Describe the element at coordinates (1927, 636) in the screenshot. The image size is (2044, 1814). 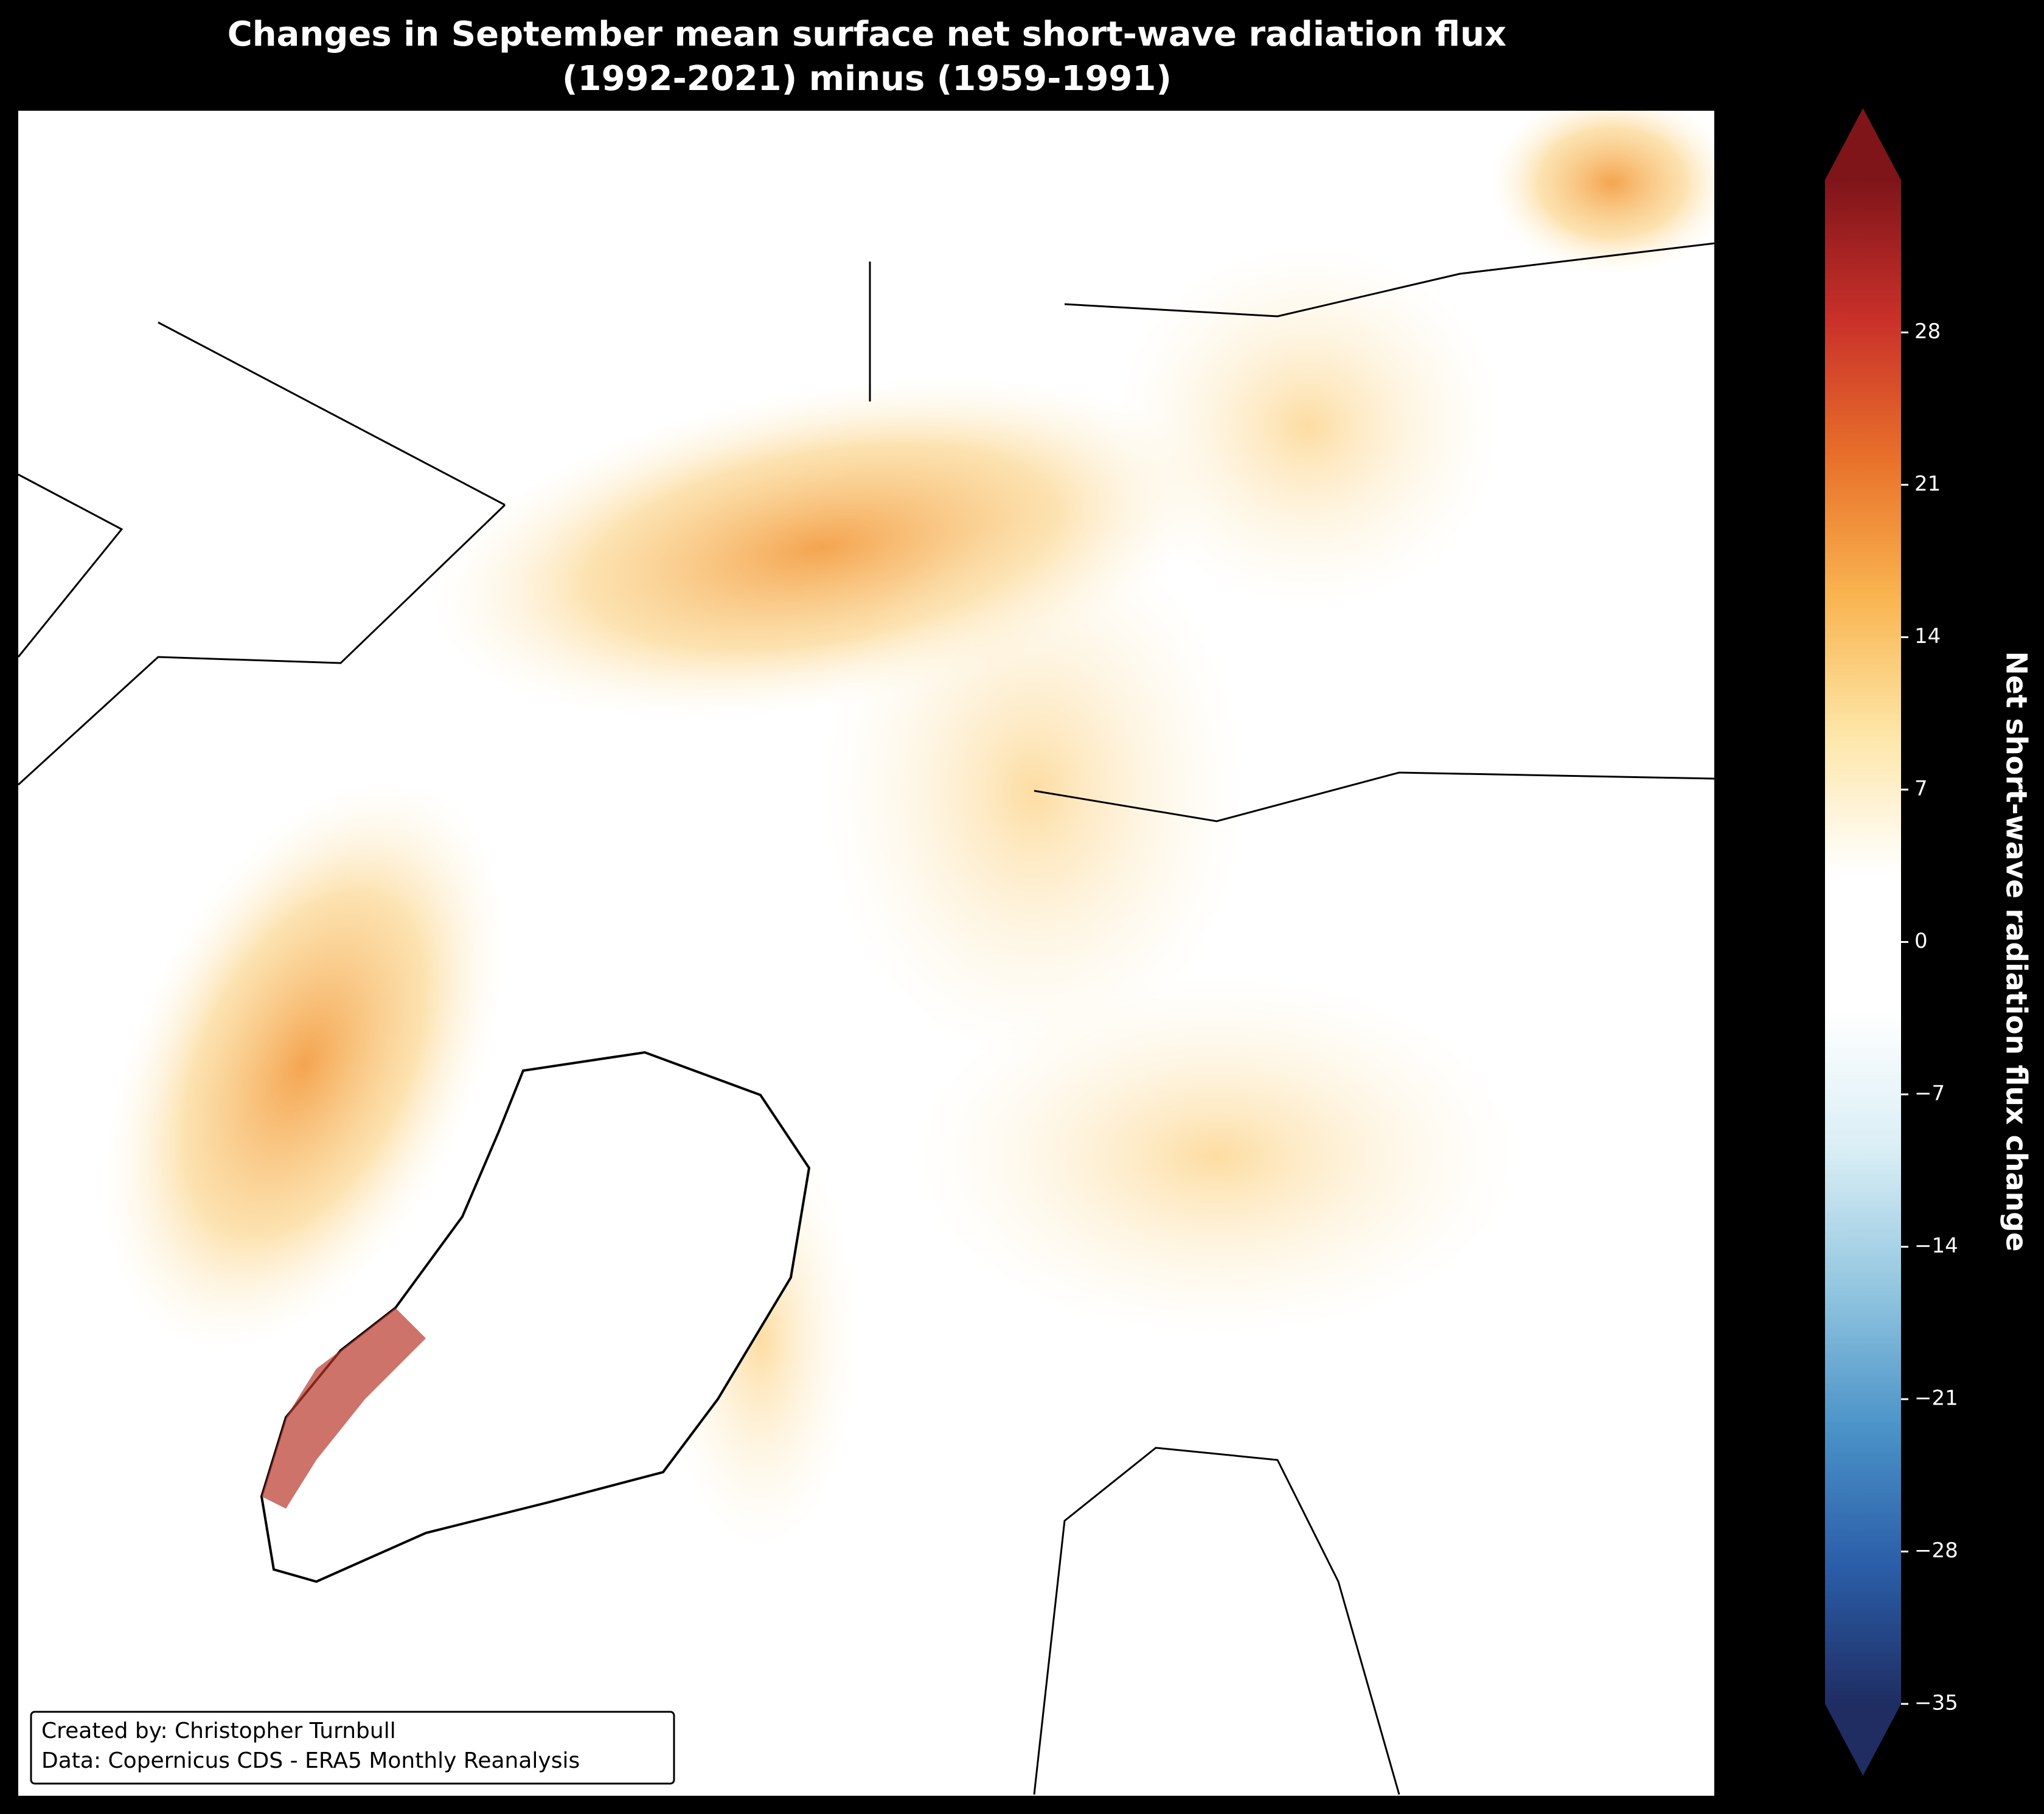
I see `tick-label: 14` at that location.